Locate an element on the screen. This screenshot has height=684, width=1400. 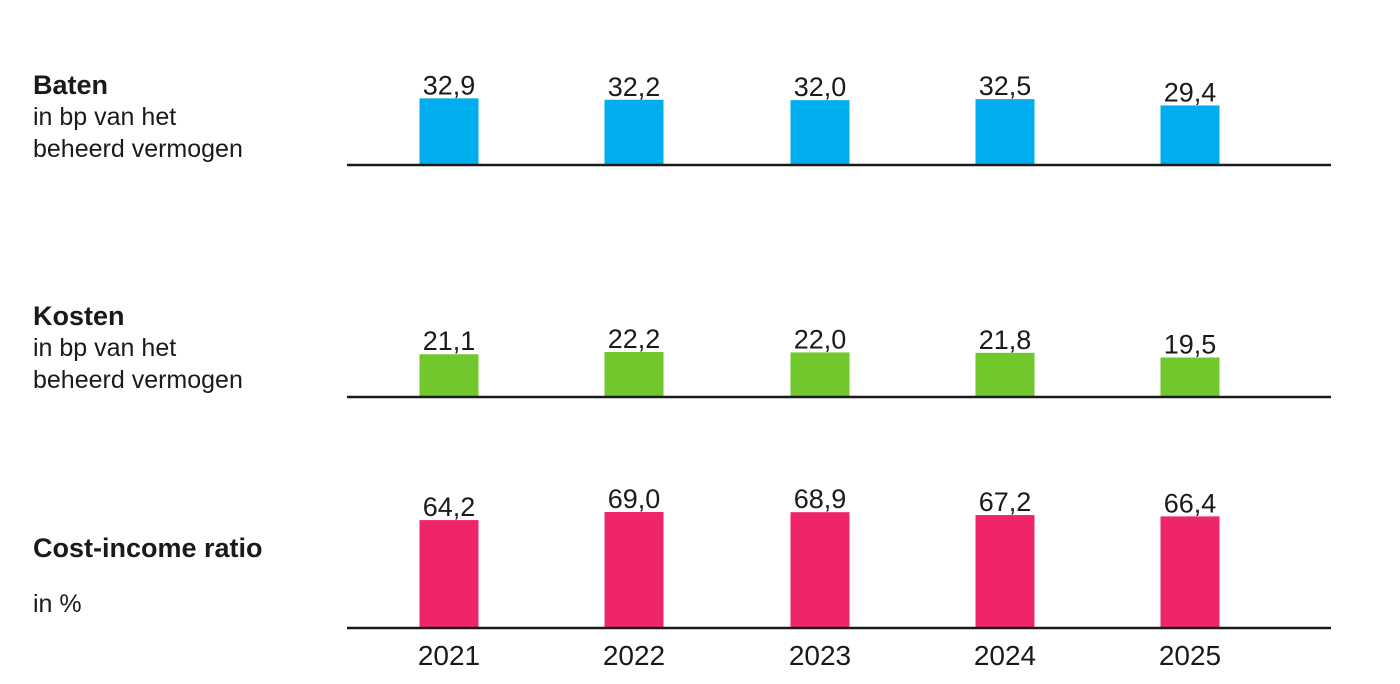
baten-subtitle: in bp van het beheerd vermogen is located at coordinates (138, 133).